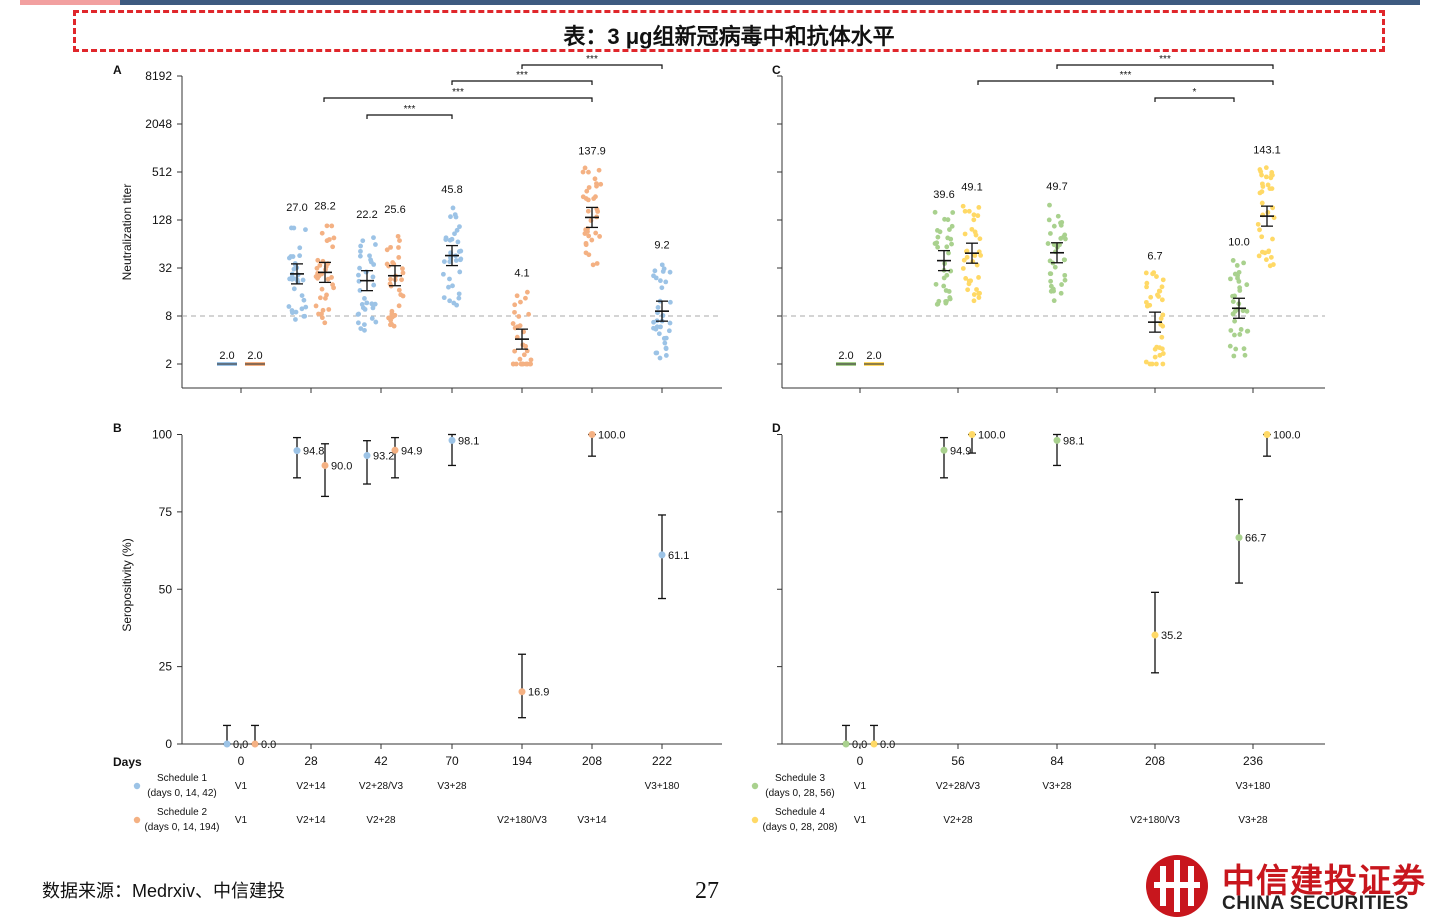  I want to click on legend-left-visit-label: V2+28, so click(381, 820).